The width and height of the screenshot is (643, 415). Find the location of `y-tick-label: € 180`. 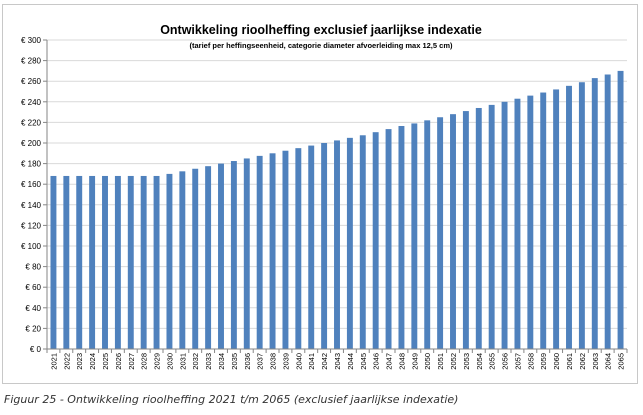

y-tick-label: € 180 is located at coordinates (31, 164).